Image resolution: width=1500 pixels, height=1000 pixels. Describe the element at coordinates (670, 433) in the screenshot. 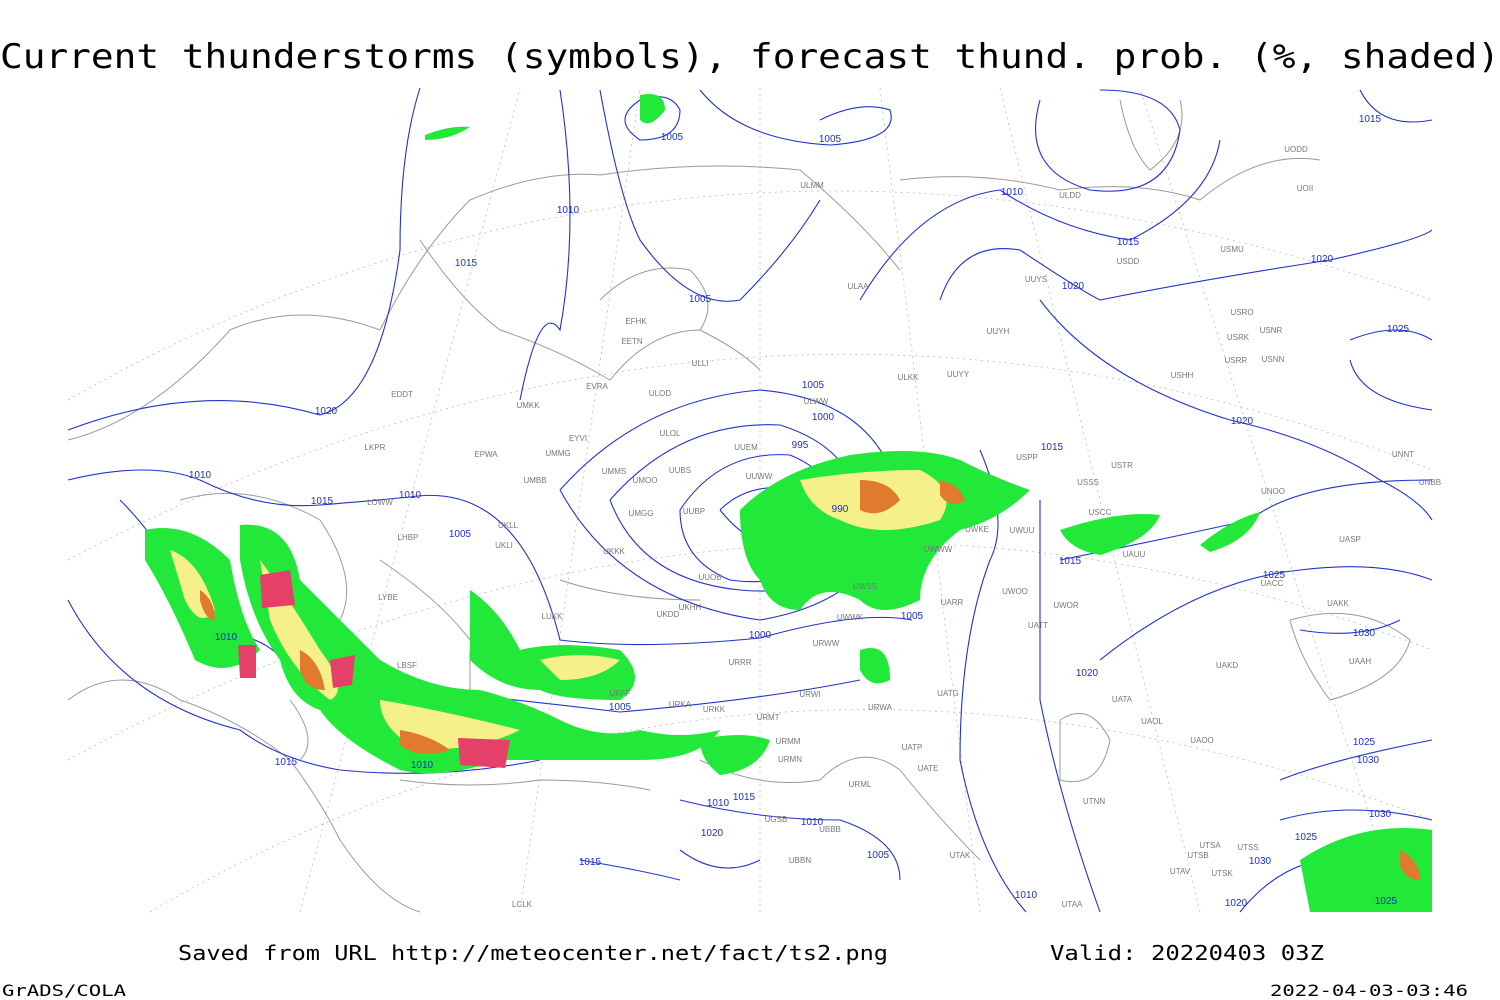

I see `station-label: ULOL` at that location.